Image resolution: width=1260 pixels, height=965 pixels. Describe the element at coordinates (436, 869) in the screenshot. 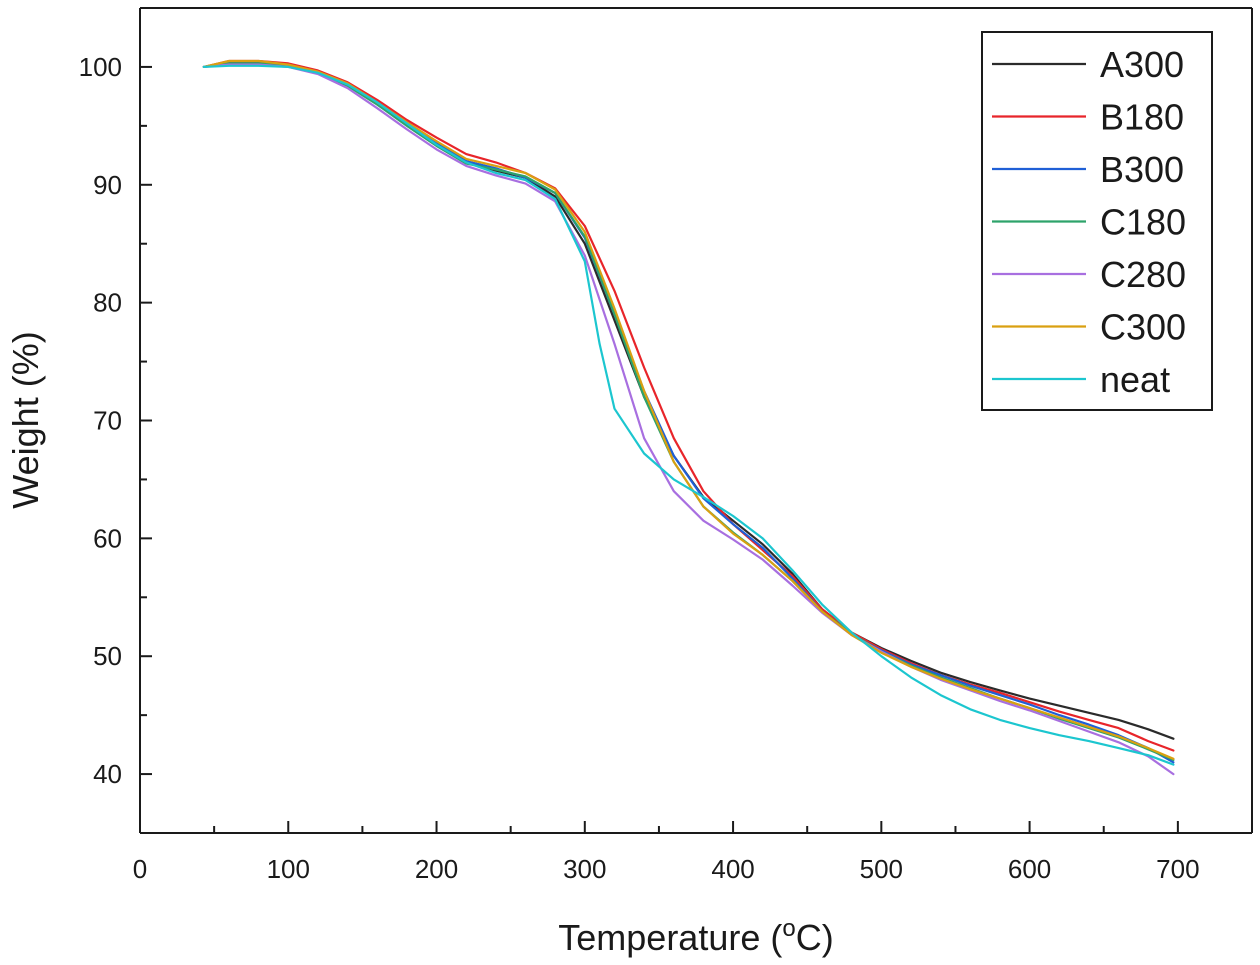

I see `x-tick-label: 200` at that location.